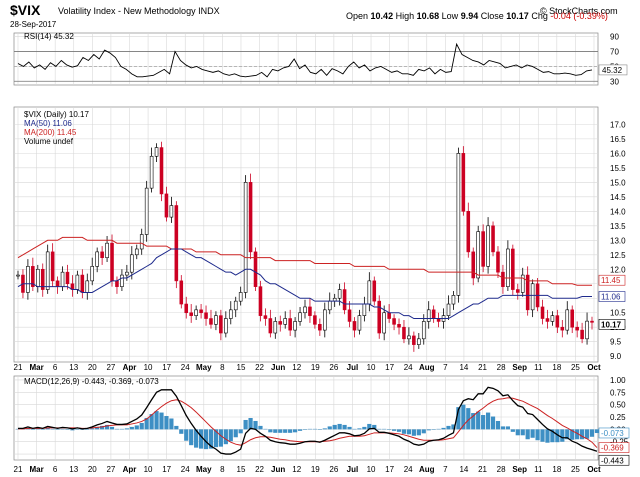 This screenshot has width=640, height=477. Describe the element at coordinates (618, 197) in the screenshot. I see `price-tick-label: 14.5` at that location.